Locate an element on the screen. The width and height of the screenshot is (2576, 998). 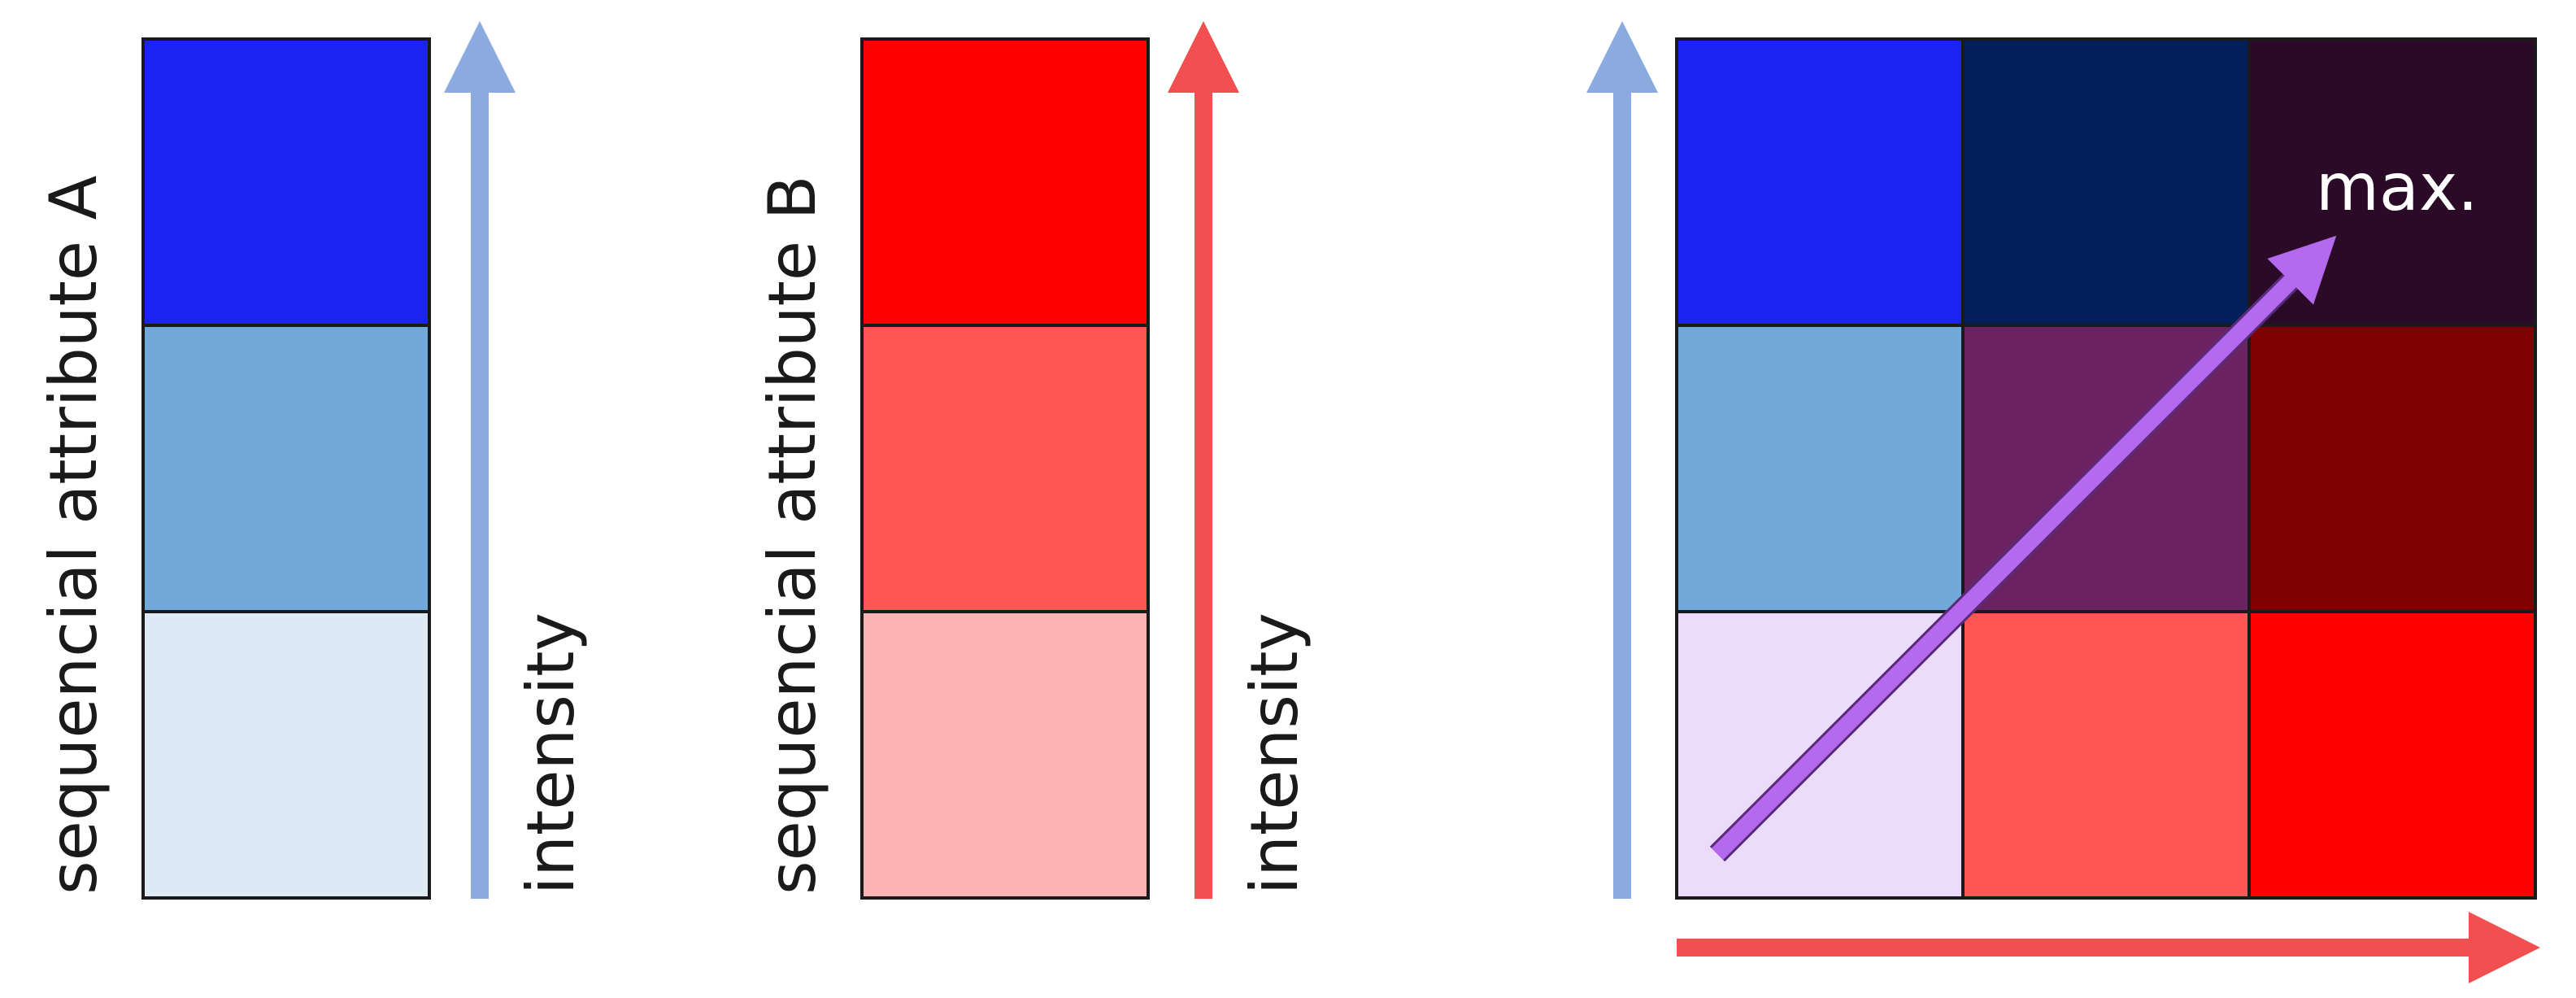
scale-a-swatch-high is located at coordinates (286, 182).